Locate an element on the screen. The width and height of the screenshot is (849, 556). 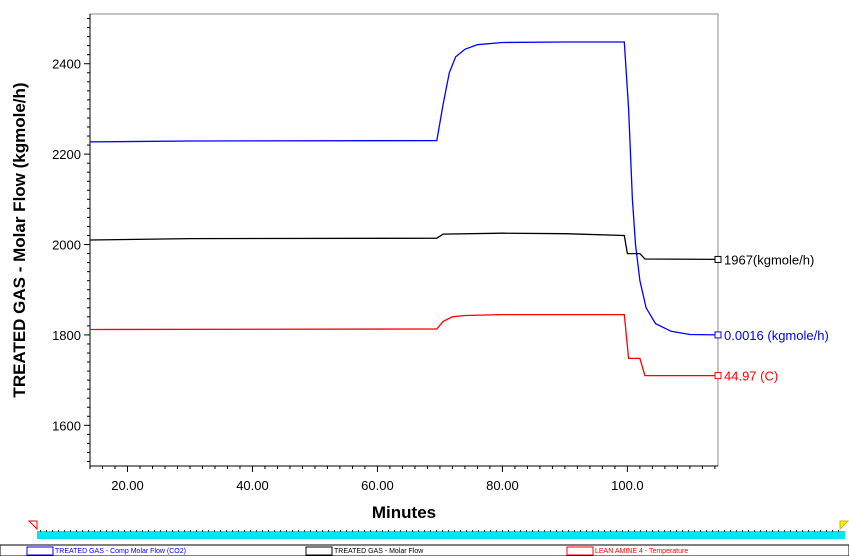
legend-swatch-temperature is located at coordinates (580, 551).